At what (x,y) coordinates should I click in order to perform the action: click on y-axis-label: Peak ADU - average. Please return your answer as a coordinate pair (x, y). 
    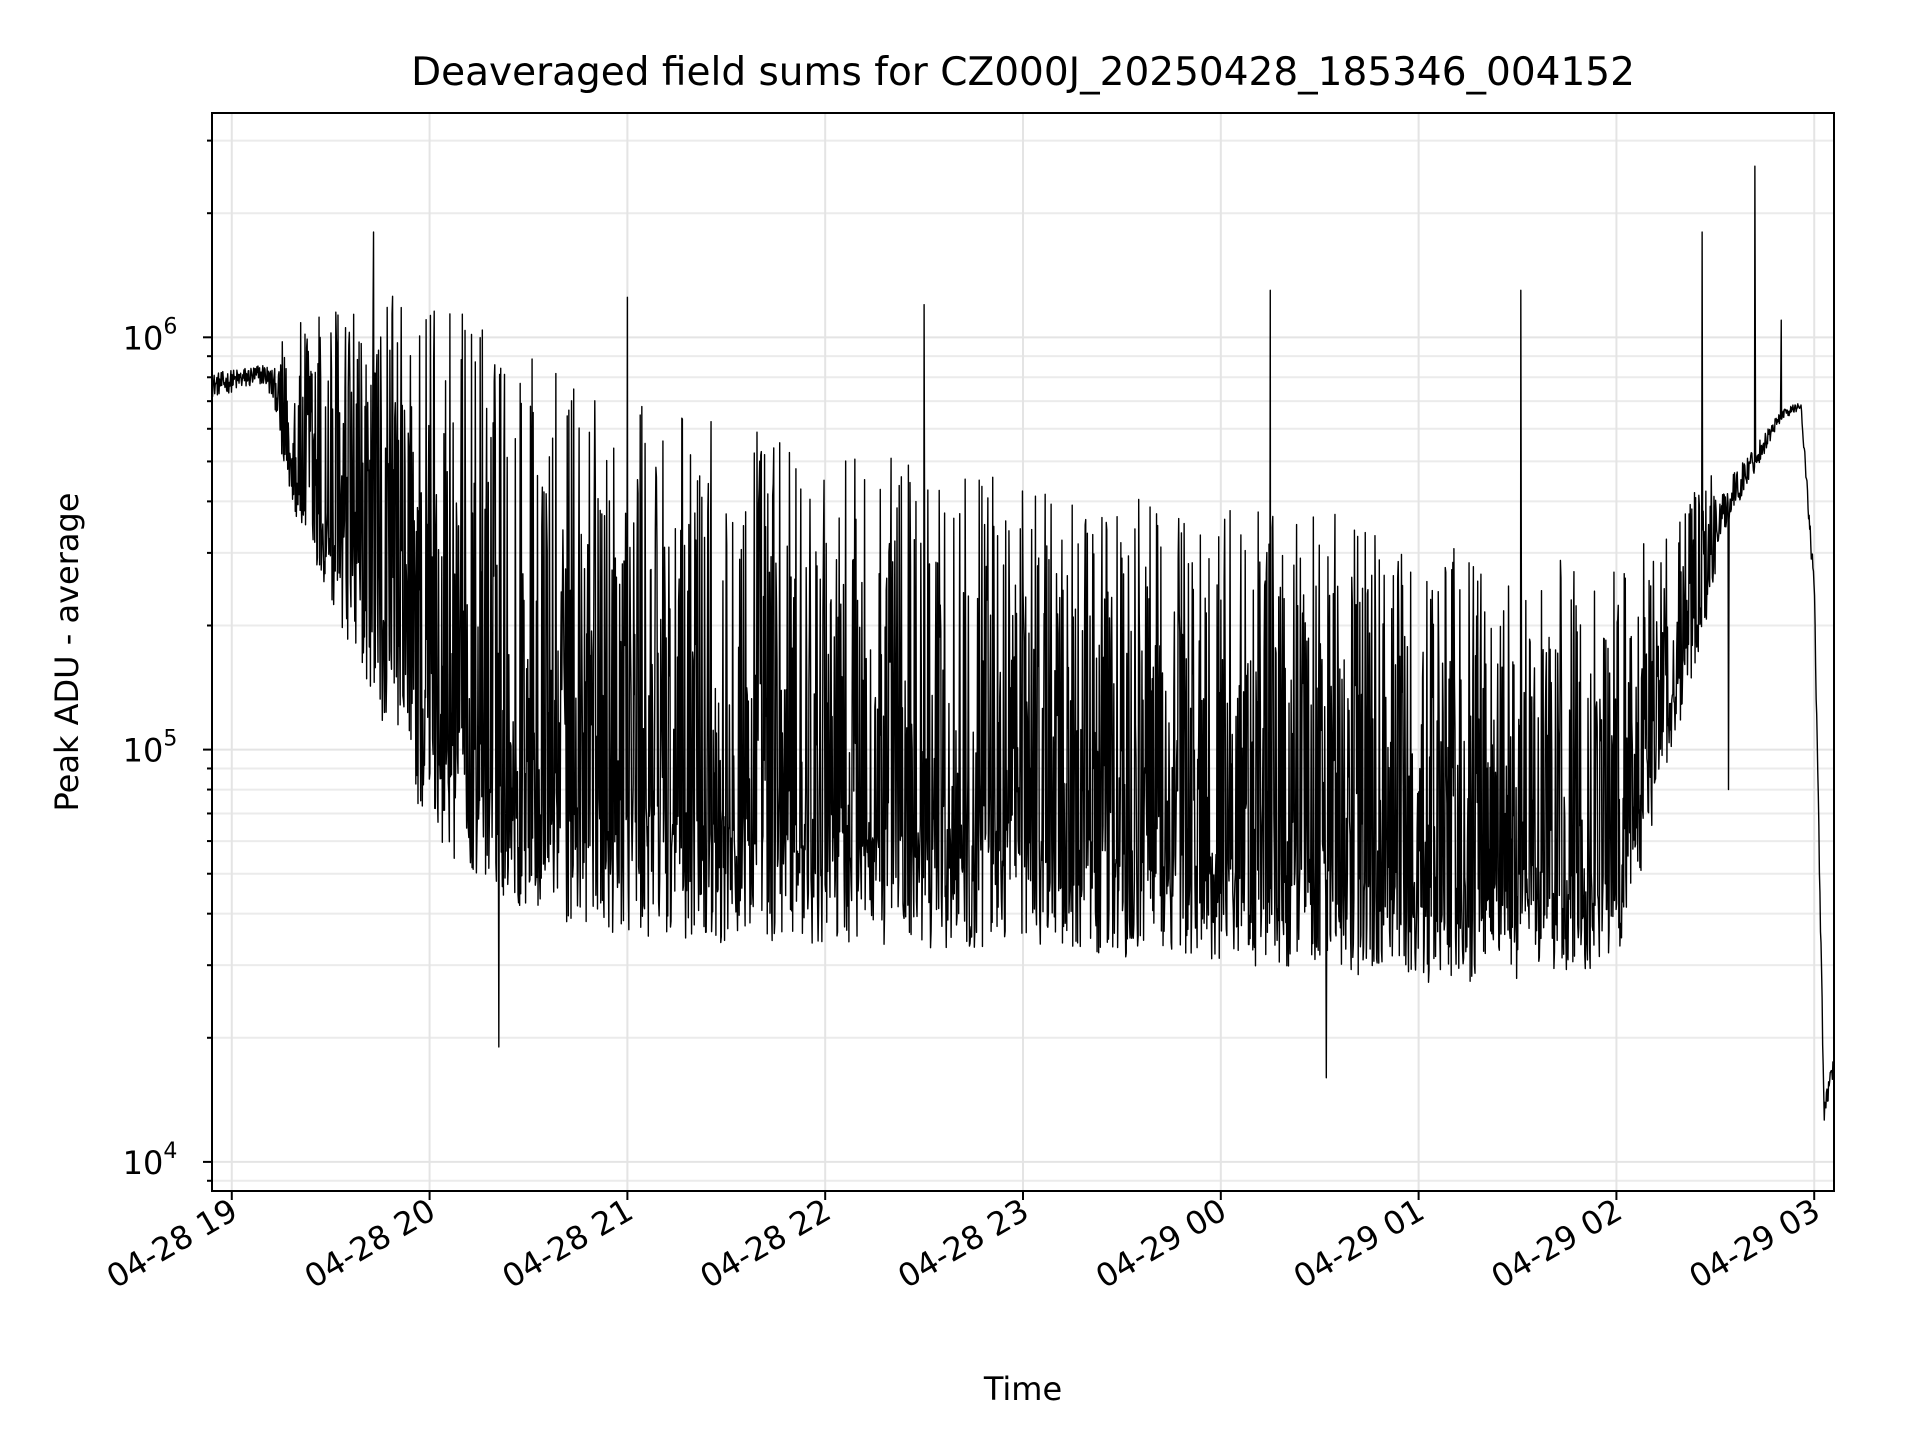
    Looking at the image, I should click on (67, 652).